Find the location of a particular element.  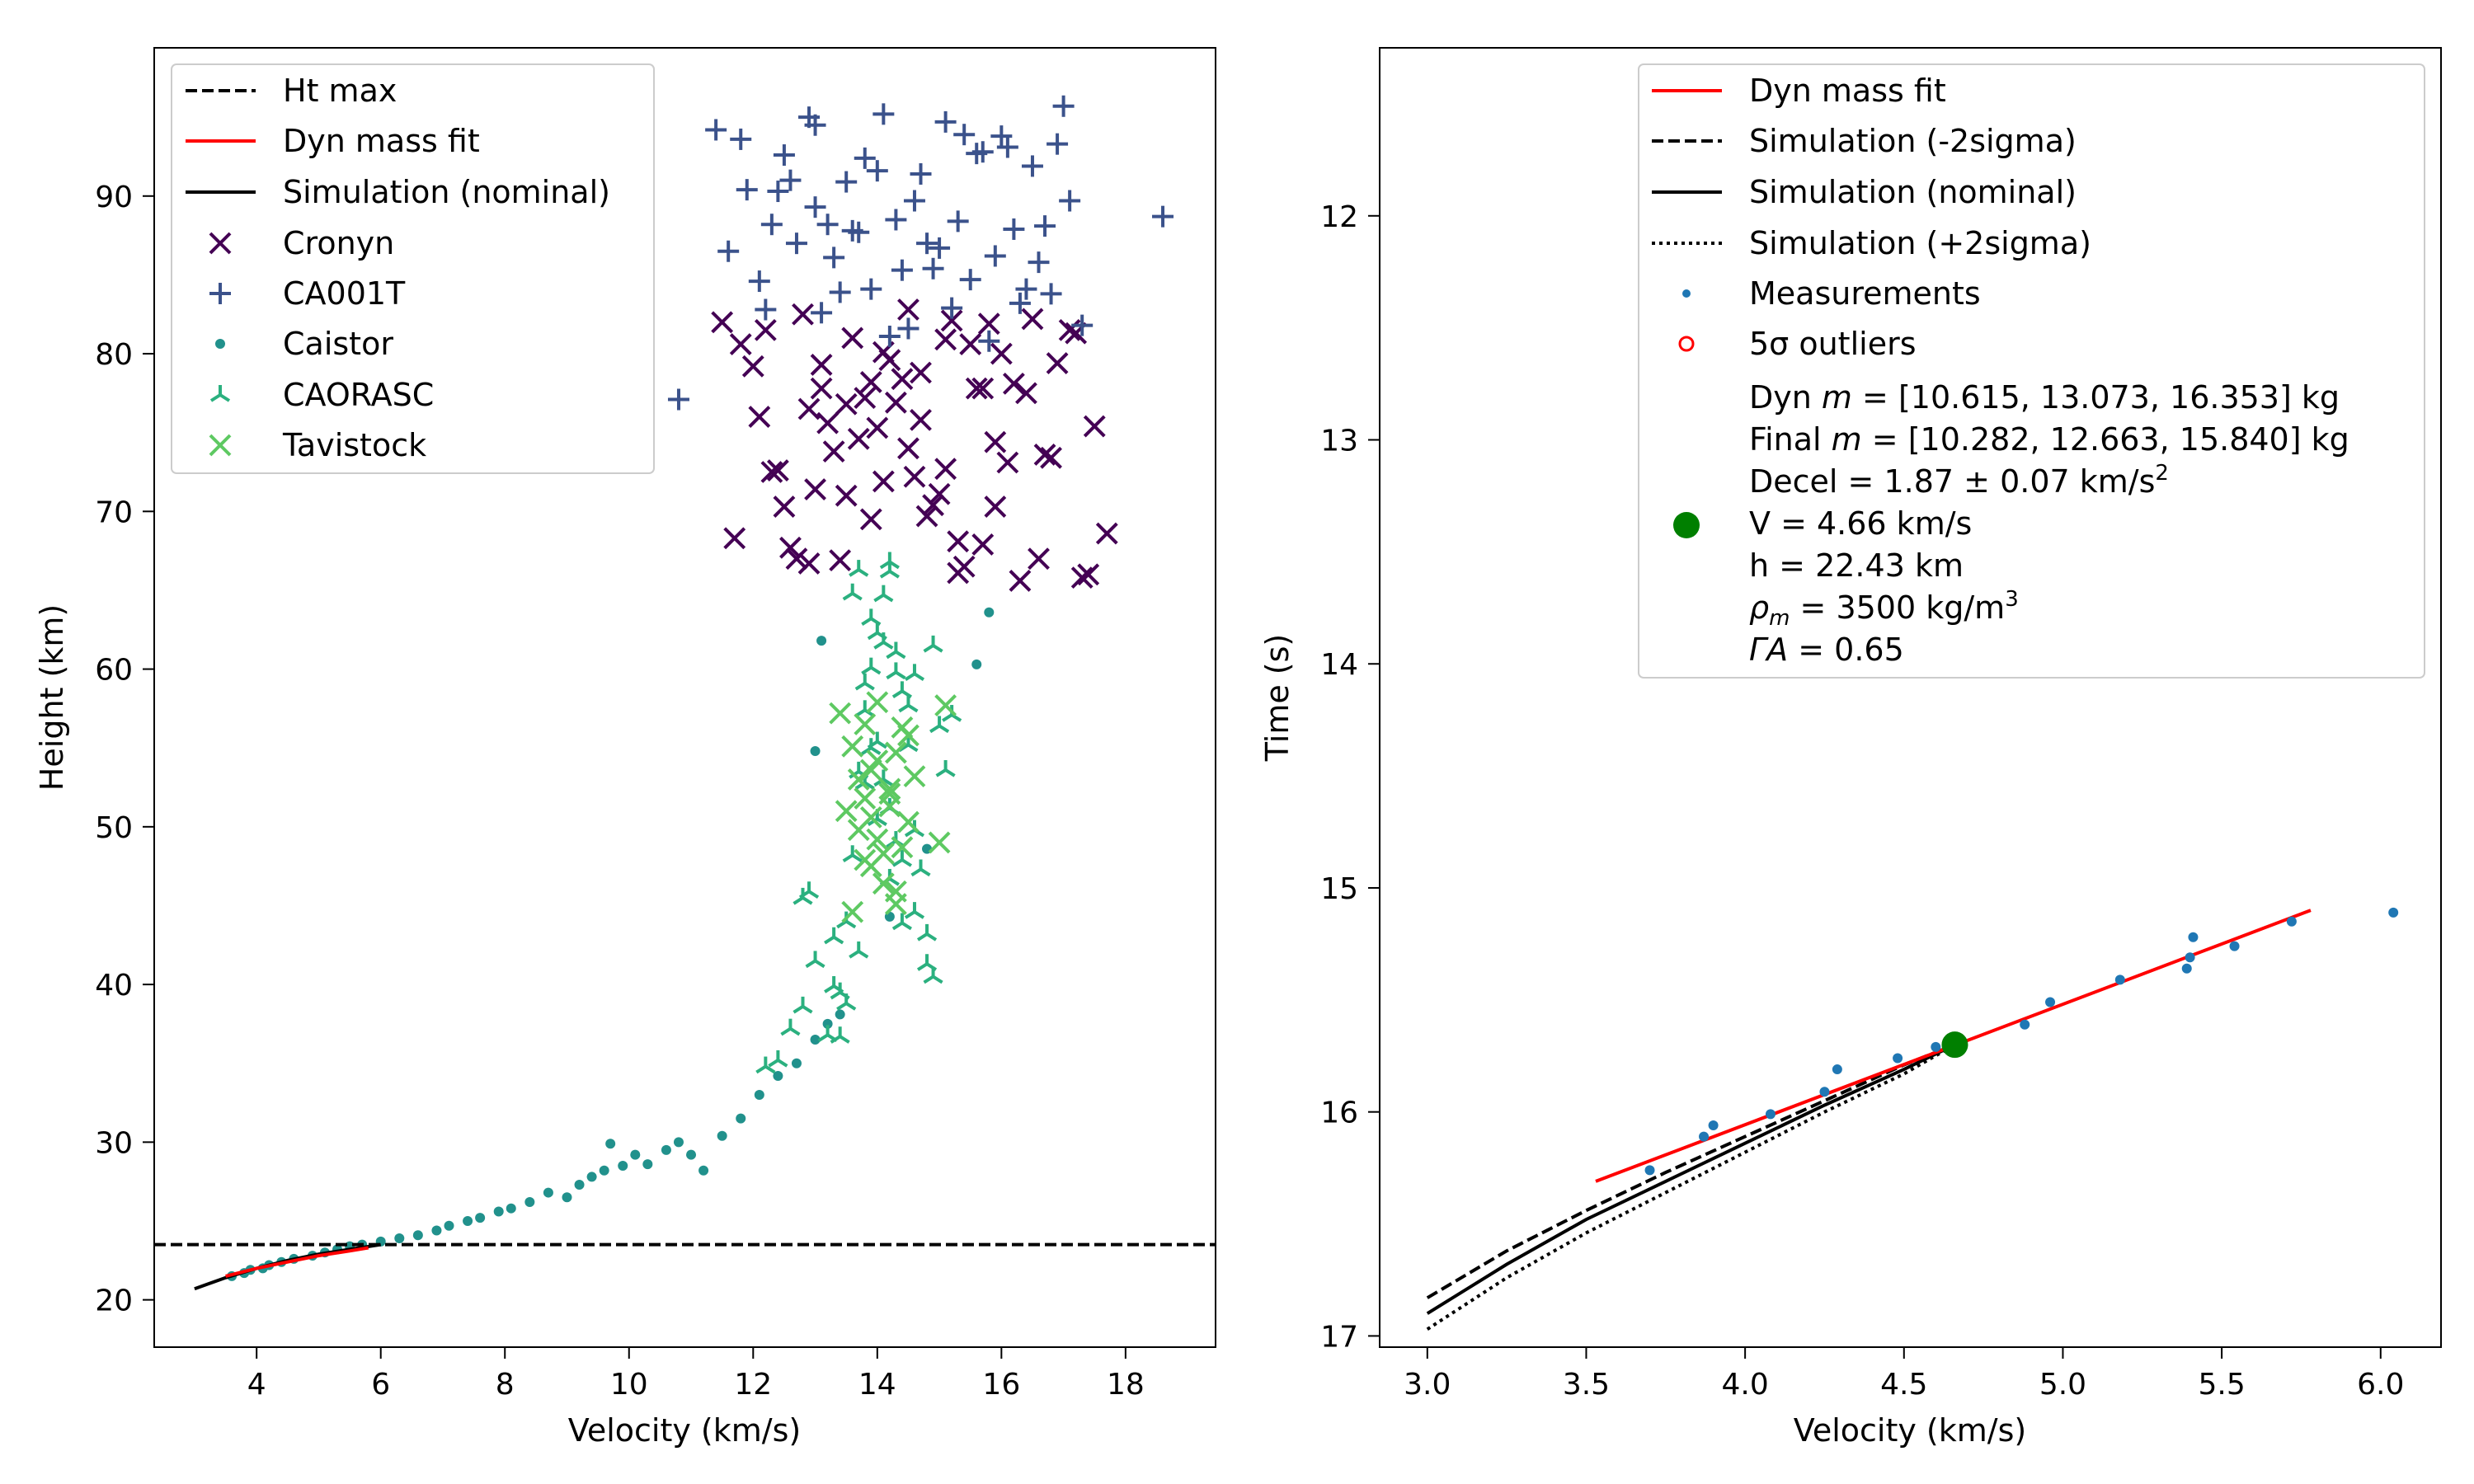

legend-label-outliers: 5σ outliers is located at coordinates (1833, 344).